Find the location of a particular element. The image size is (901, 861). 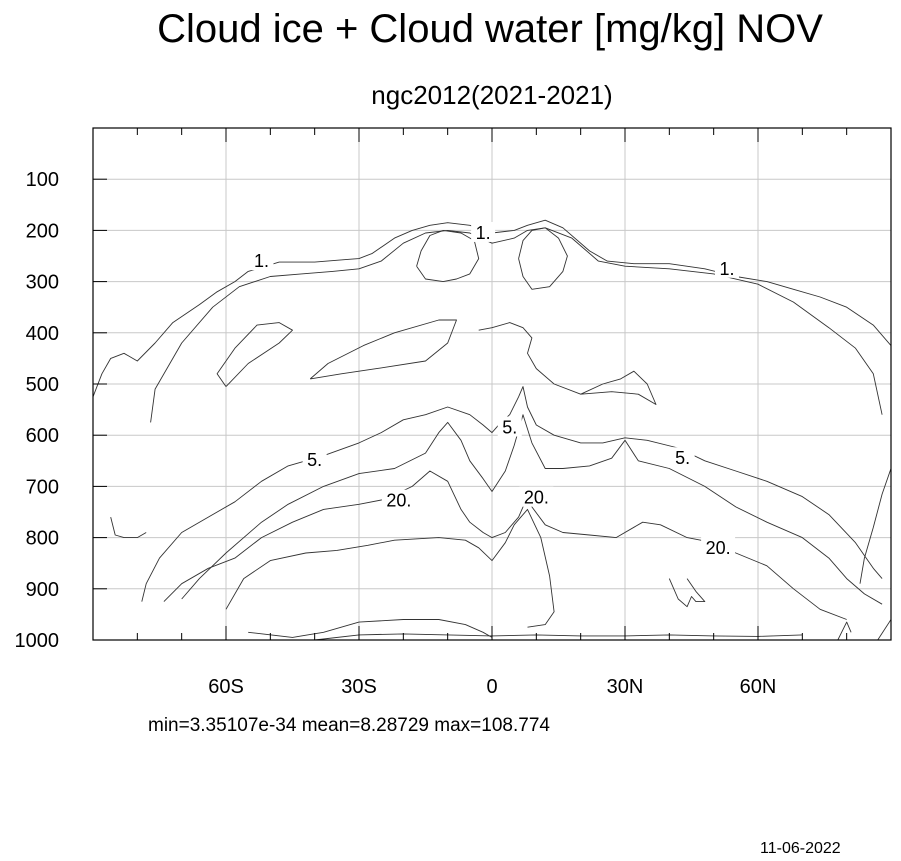

date-stamp: 11-06-2022 is located at coordinates (800, 848).